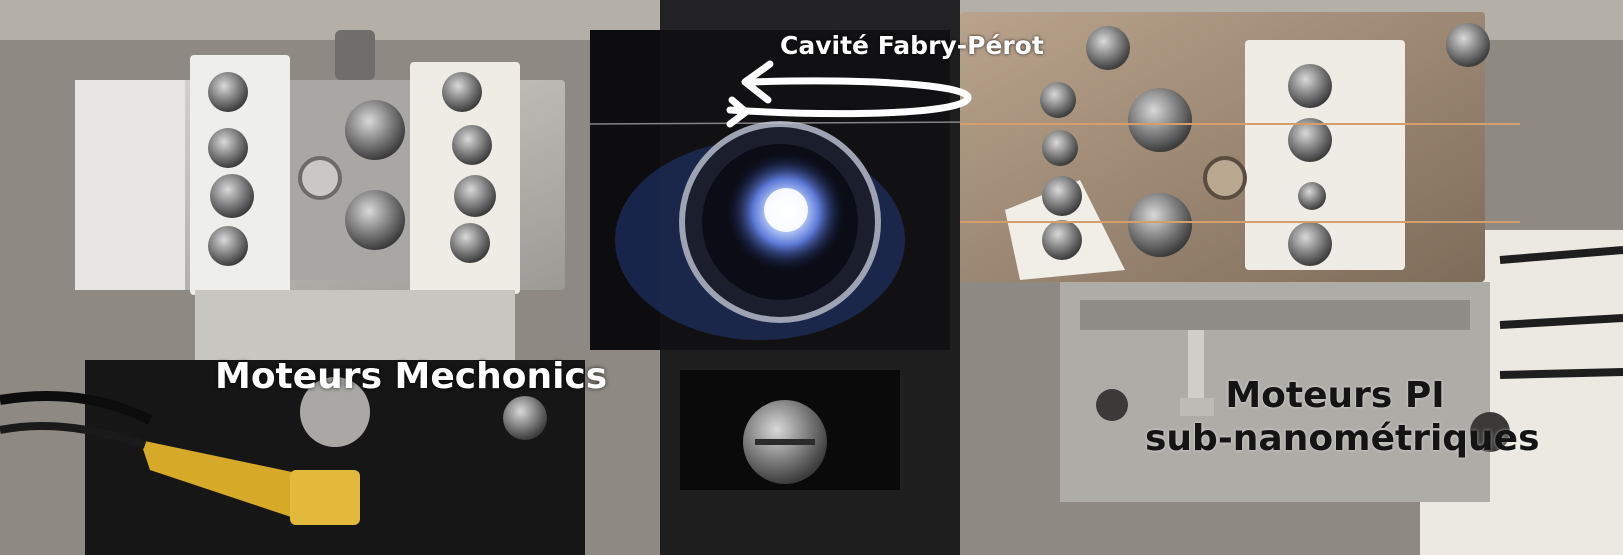  What do you see at coordinates (1342, 417) in the screenshot?
I see `pi-motors-label: Moteurs PI sub-nanométriques` at bounding box center [1342, 417].